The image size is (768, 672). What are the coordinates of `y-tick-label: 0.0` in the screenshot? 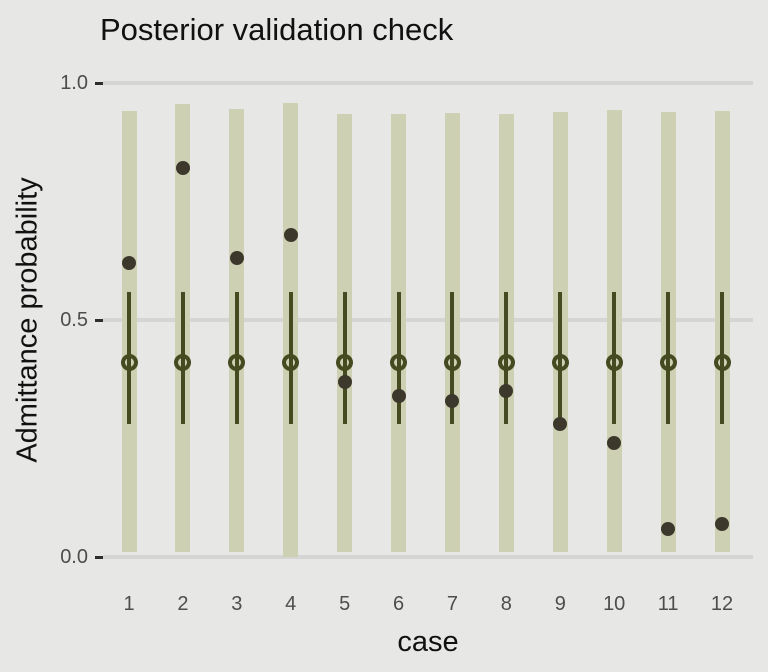 It's located at (74, 557).